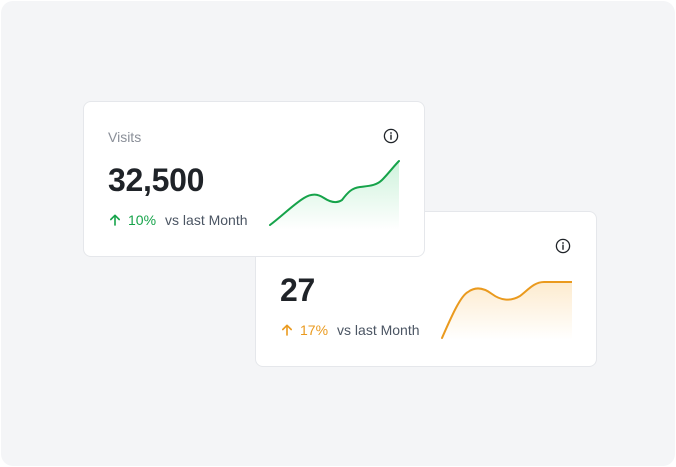 This screenshot has height=467, width=676. I want to click on trend-row: 17% vs last Month, so click(350, 330).